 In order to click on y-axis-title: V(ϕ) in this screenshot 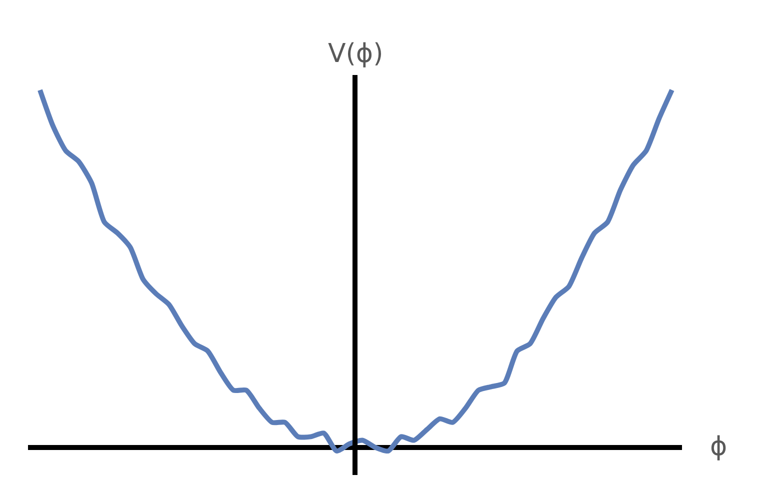, I will do `click(356, 54)`.